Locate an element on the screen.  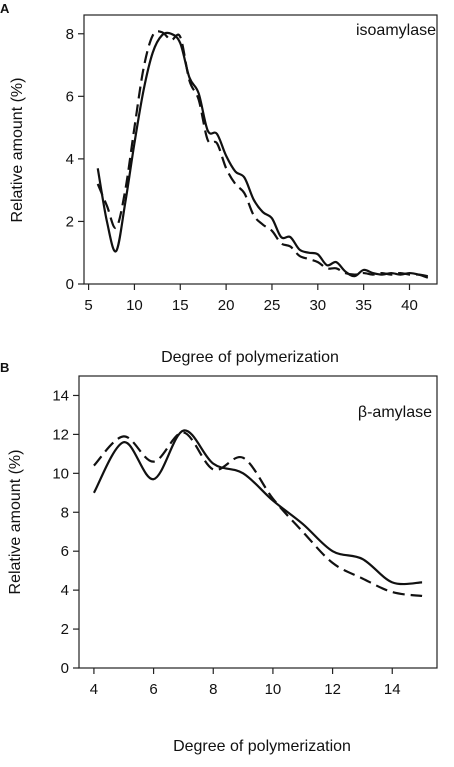
panel-b-series-solid-line is located at coordinates (257, 507).